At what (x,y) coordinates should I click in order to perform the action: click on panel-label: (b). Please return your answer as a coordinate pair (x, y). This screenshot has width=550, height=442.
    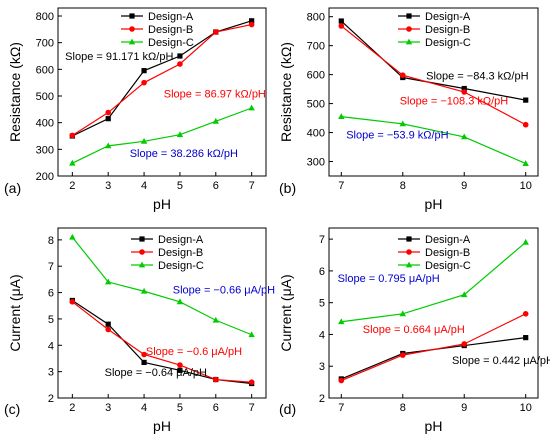
    Looking at the image, I should click on (287, 188).